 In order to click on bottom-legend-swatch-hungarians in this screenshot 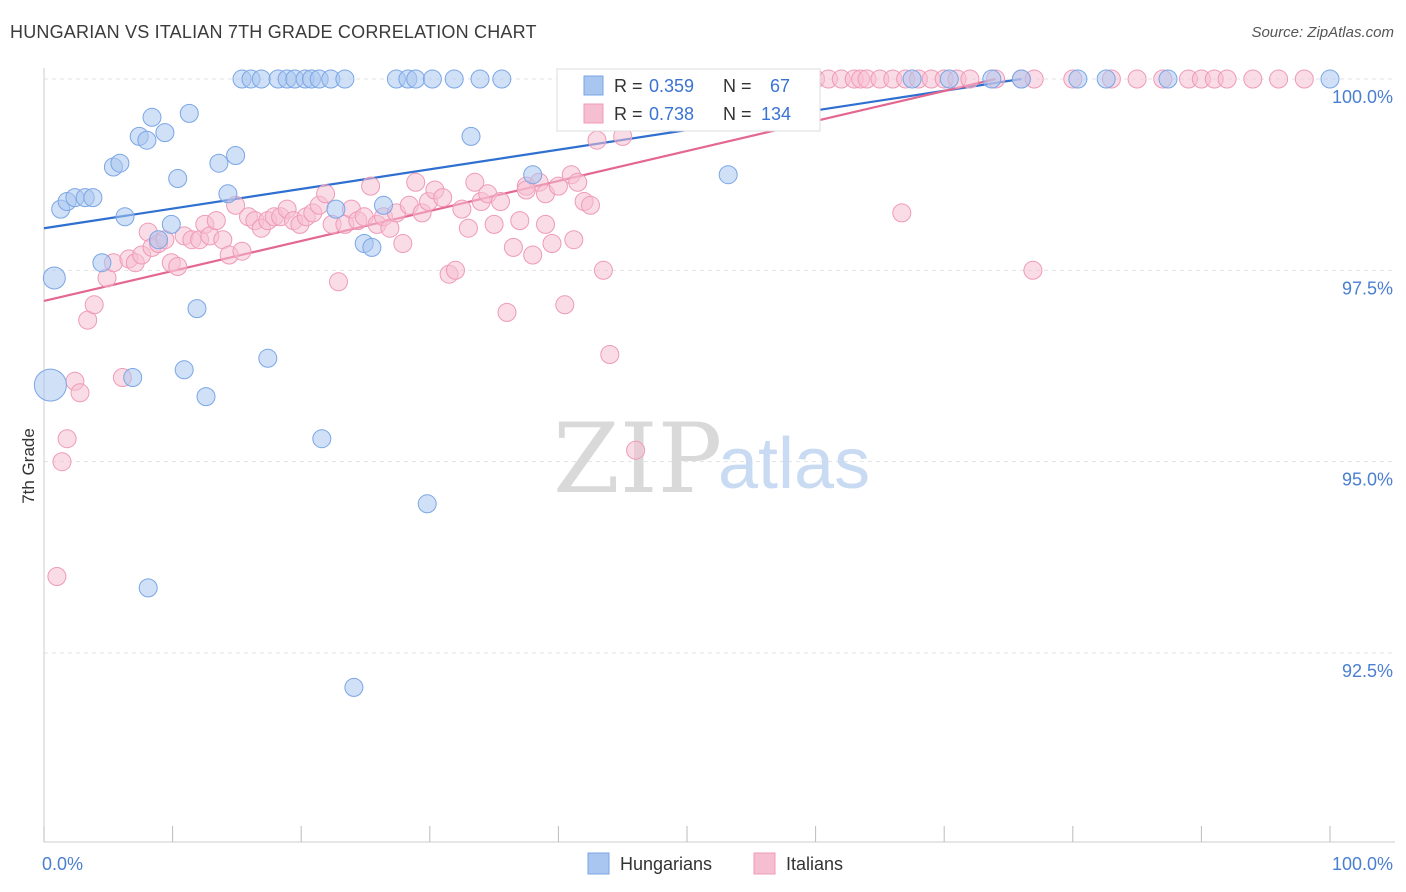, I will do `click(598, 863)`.